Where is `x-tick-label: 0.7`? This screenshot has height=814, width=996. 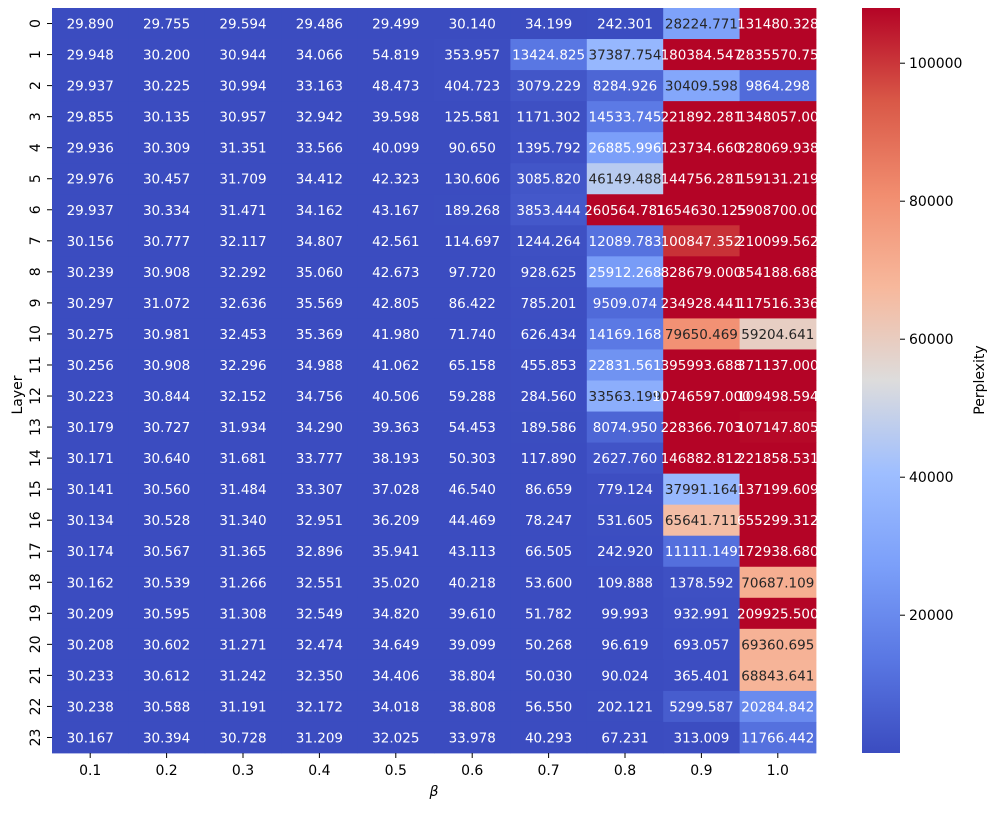 x-tick-label: 0.7 is located at coordinates (548, 771).